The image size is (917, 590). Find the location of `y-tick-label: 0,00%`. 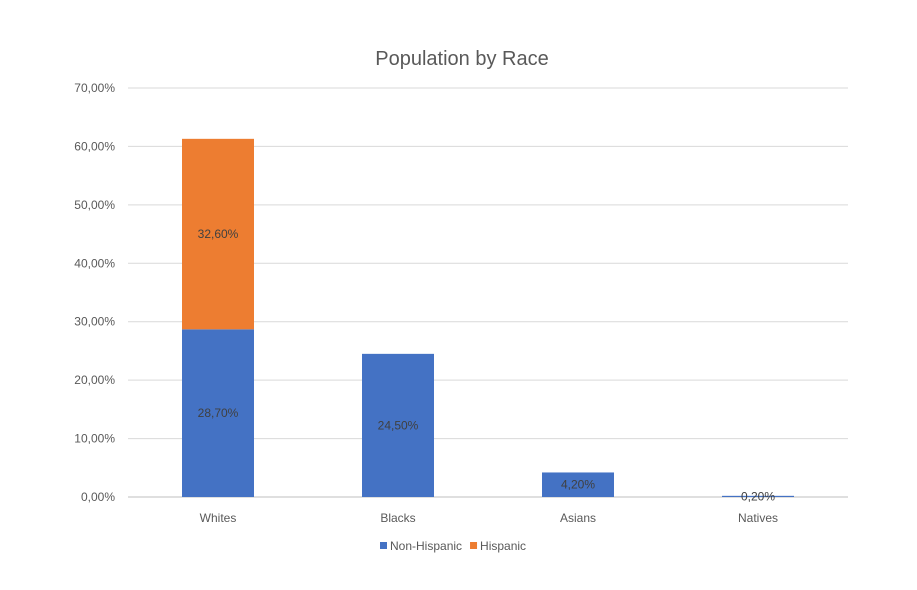

y-tick-label: 0,00% is located at coordinates (98, 497).